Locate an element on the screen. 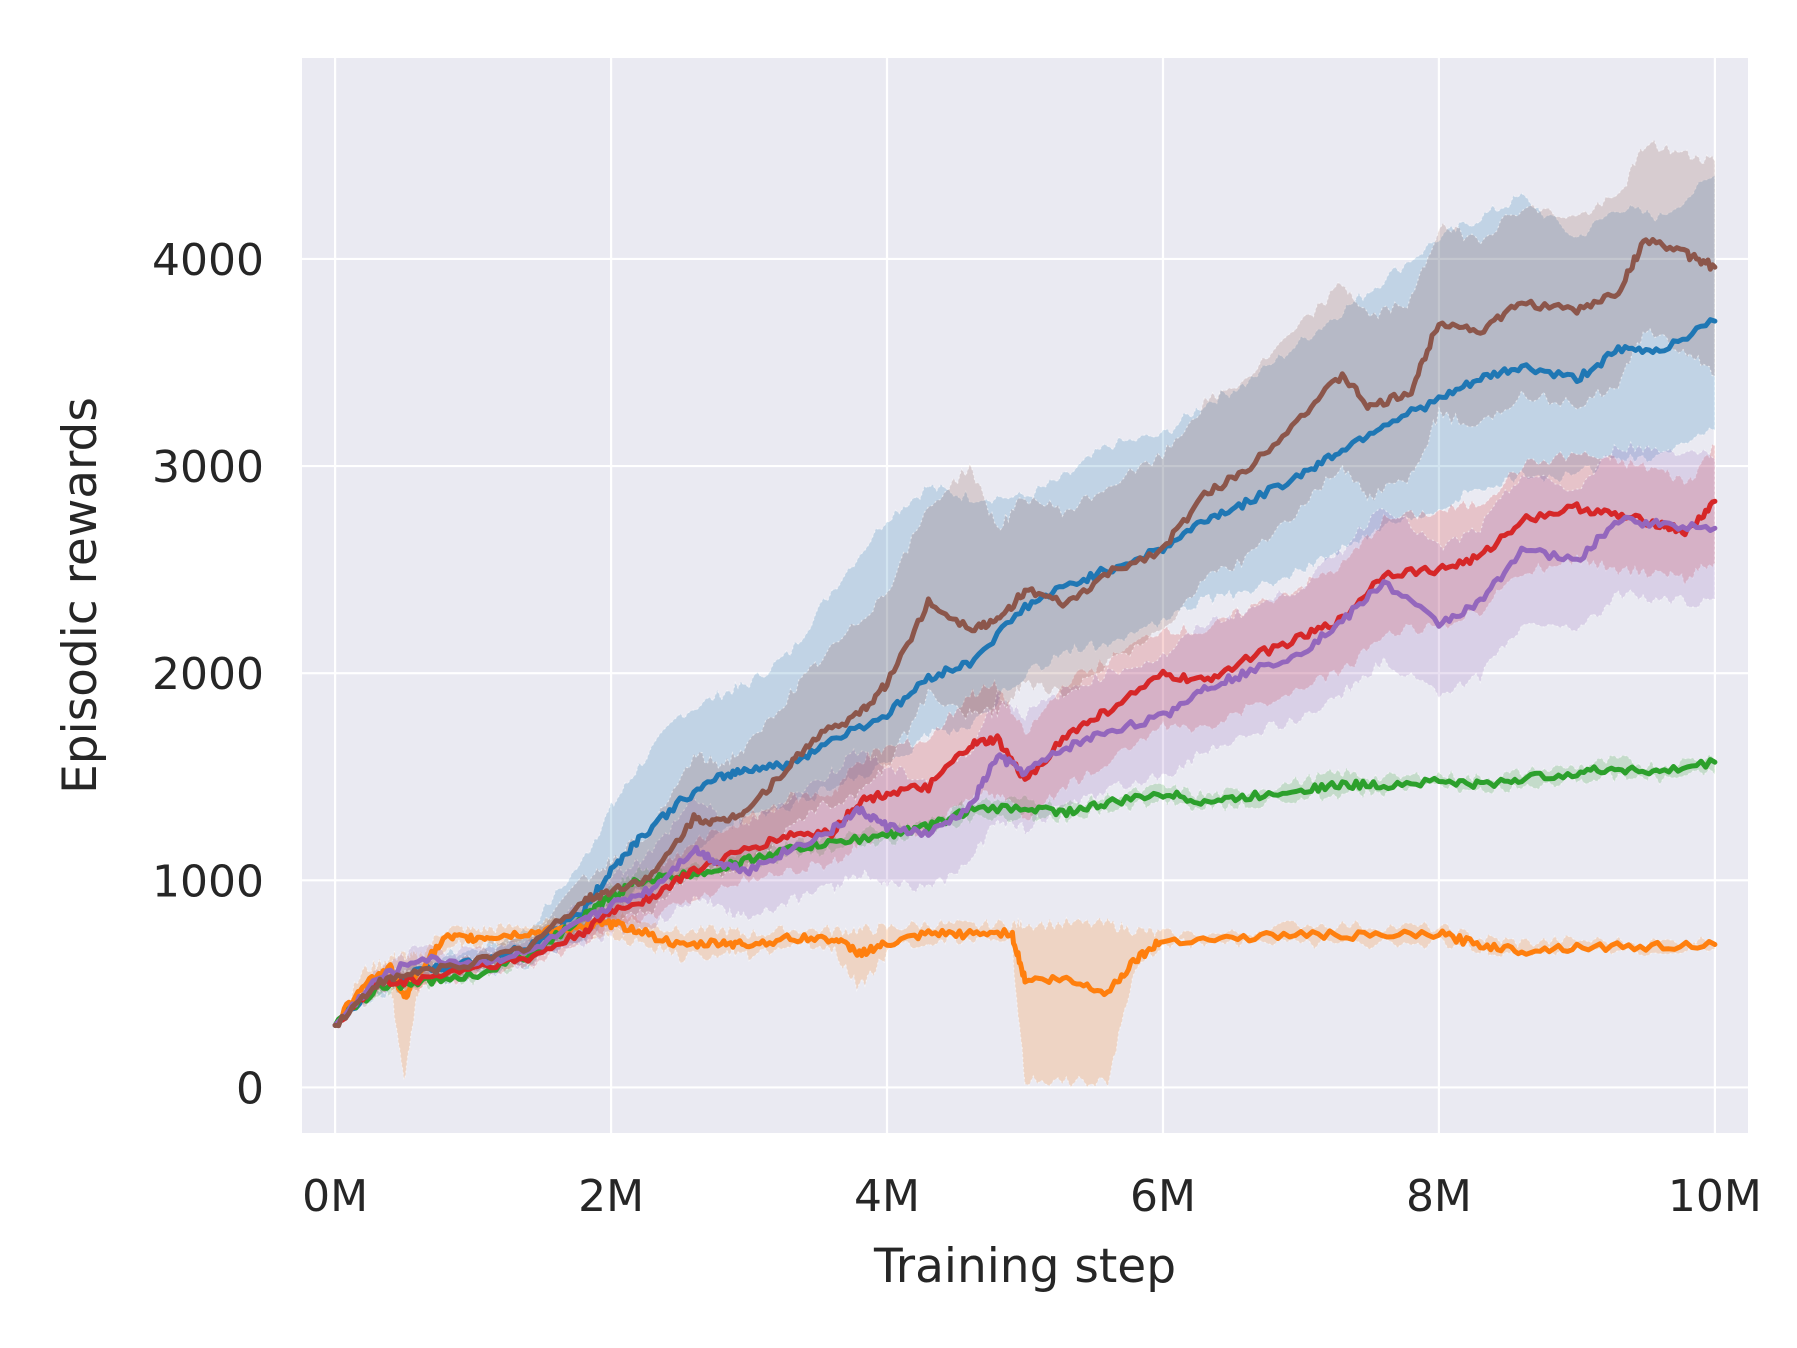 Image resolution: width=1797 pixels, height=1348 pixels. y-tick-labels: 0 1000 2000 3000 4000 is located at coordinates (208, 675).